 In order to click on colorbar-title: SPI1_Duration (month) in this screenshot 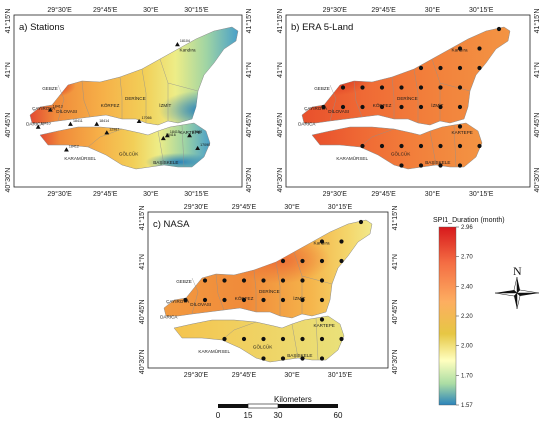, I will do `click(469, 220)`.